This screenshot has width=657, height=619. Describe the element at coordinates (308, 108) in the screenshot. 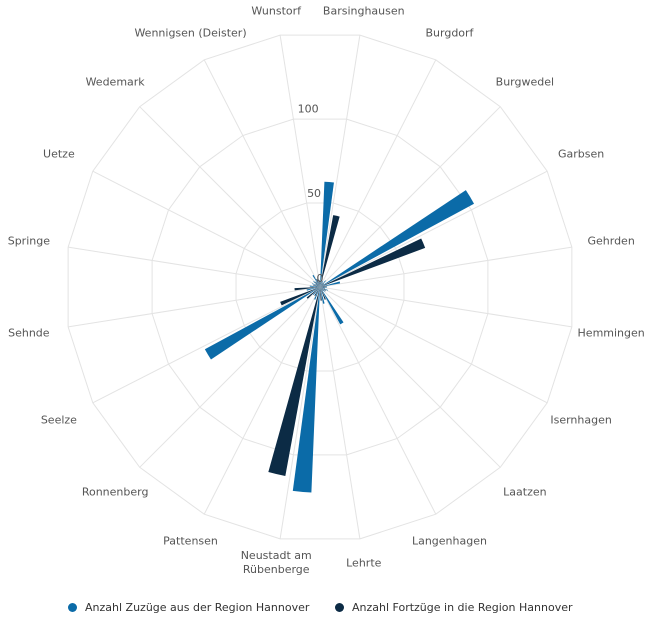

I see `y-tick-label: 100` at that location.